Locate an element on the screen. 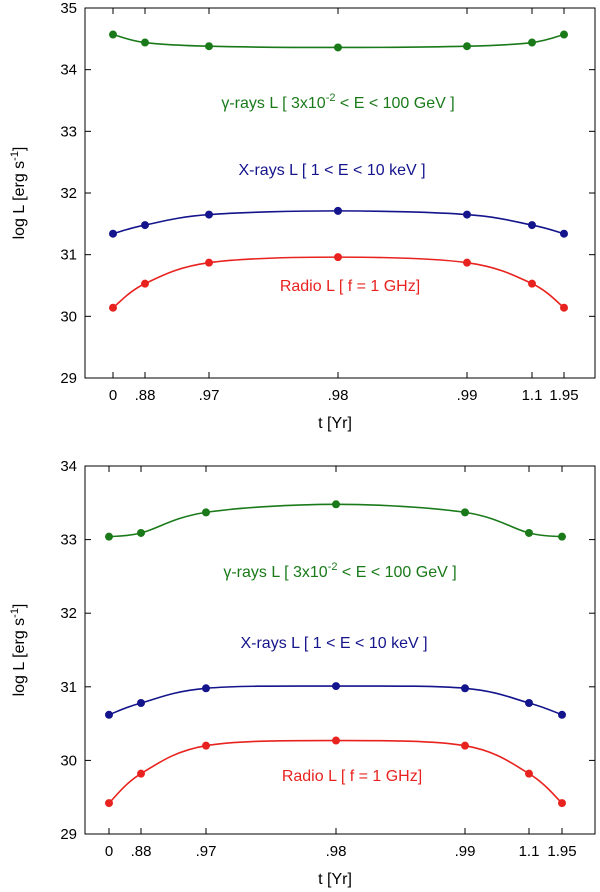 This screenshot has height=892, width=600. series-line-gamma is located at coordinates (335, 520).